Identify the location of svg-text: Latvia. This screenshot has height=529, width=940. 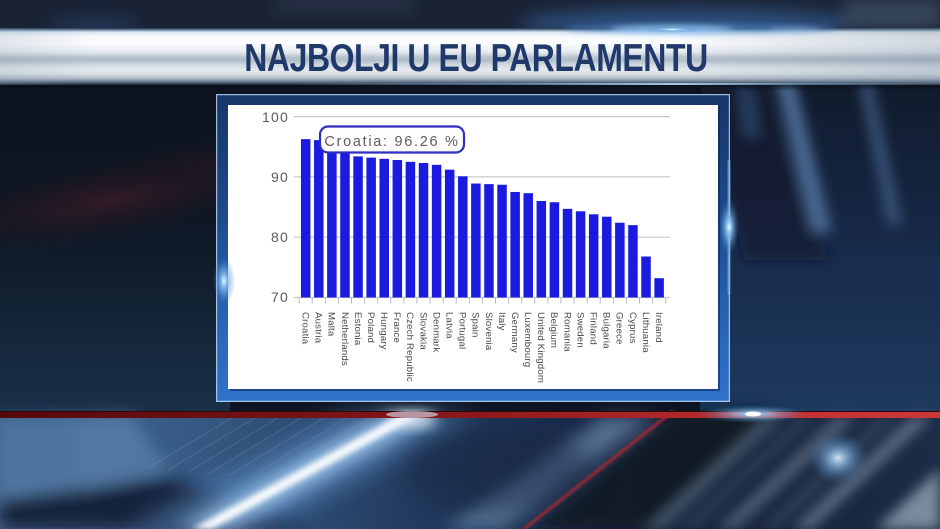
(448, 325).